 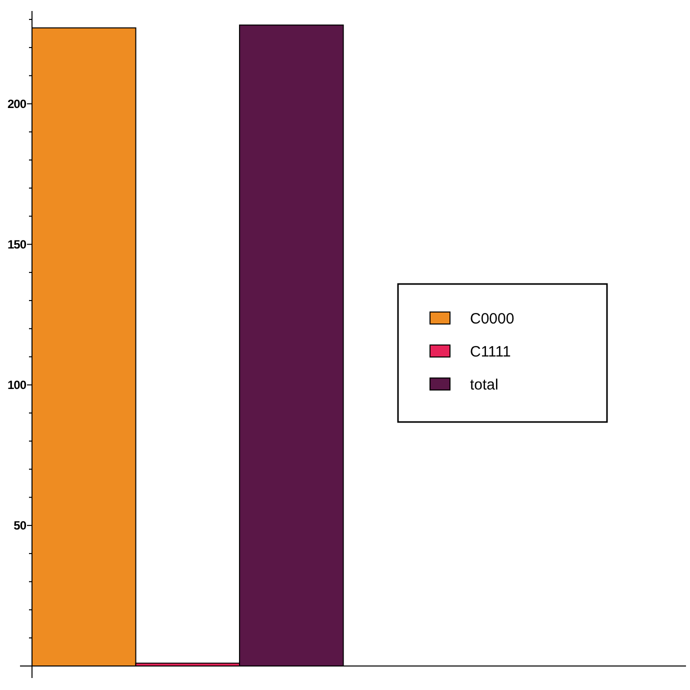 What do you see at coordinates (17, 245) in the screenshot?
I see `y-tick-label: 150` at bounding box center [17, 245].